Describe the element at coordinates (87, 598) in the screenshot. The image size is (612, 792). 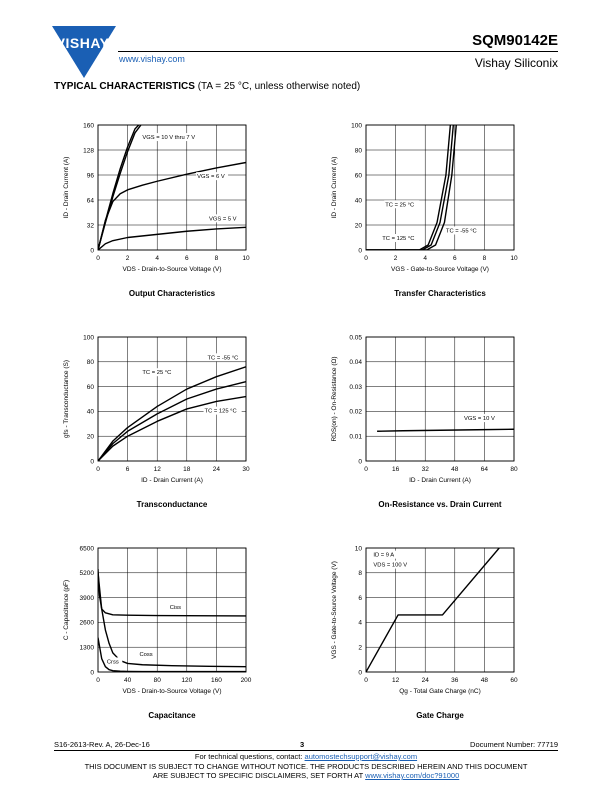
I see `y-tick-label: 3900` at that location.